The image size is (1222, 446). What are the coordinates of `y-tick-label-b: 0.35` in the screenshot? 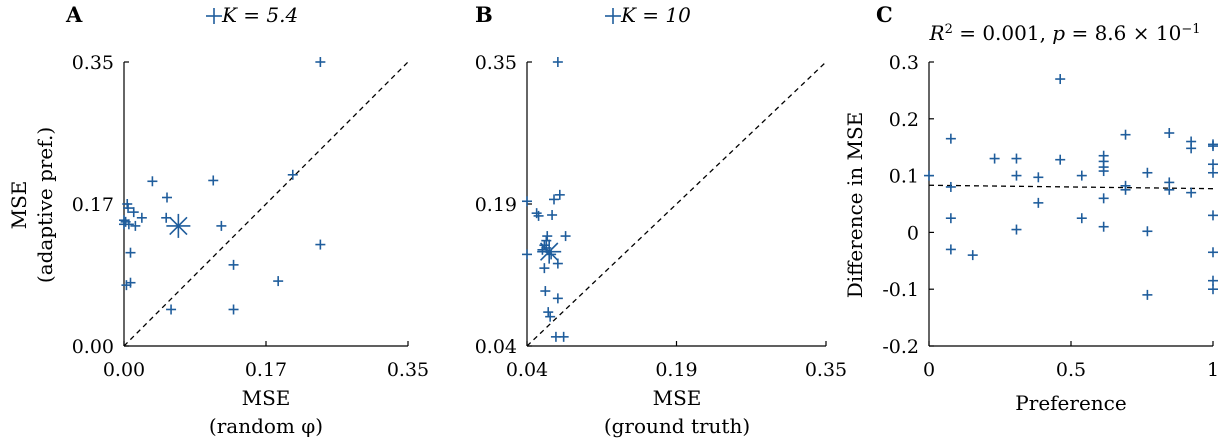 It's located at (496, 63).